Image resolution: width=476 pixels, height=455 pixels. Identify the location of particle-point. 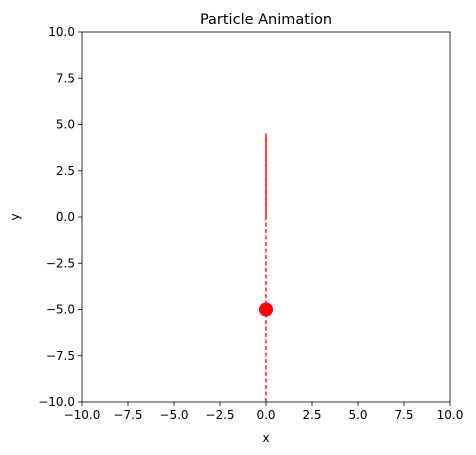
(266, 309).